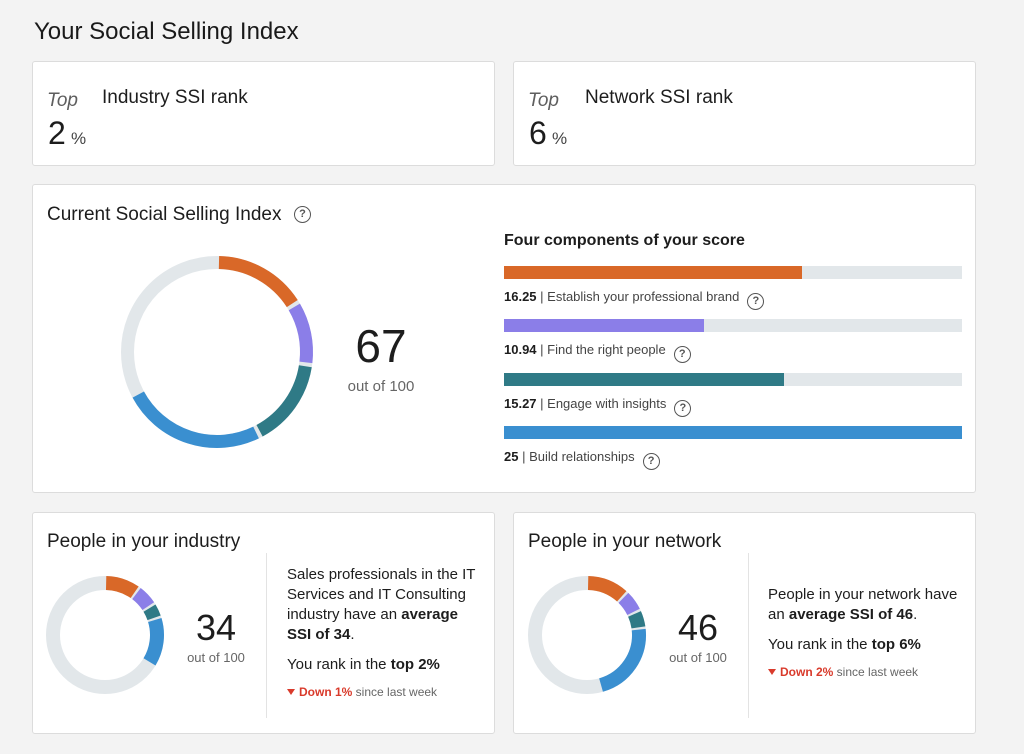  Describe the element at coordinates (166, 31) in the screenshot. I see `page-title: Your Social Selling Index` at that location.